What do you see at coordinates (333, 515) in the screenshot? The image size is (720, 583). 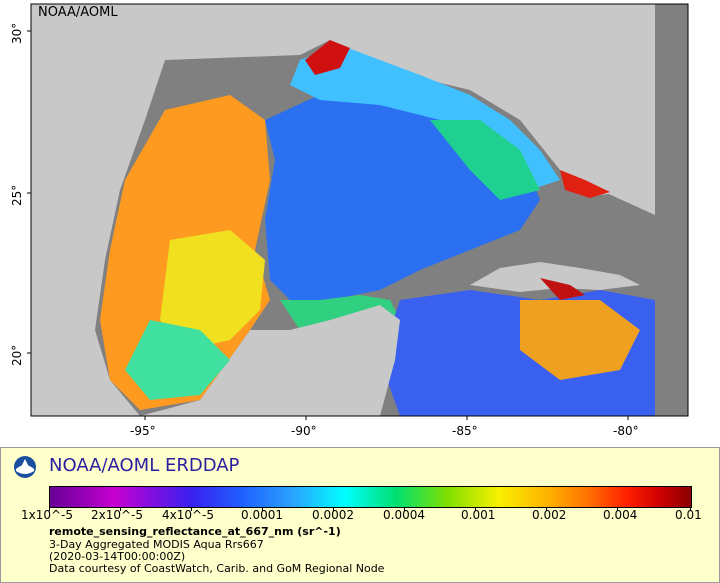 I see `colorbar-label: 0.0002` at bounding box center [333, 515].